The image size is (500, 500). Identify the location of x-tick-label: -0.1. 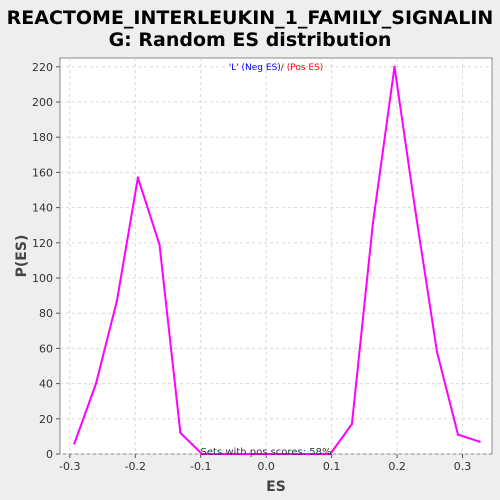
(200, 466).